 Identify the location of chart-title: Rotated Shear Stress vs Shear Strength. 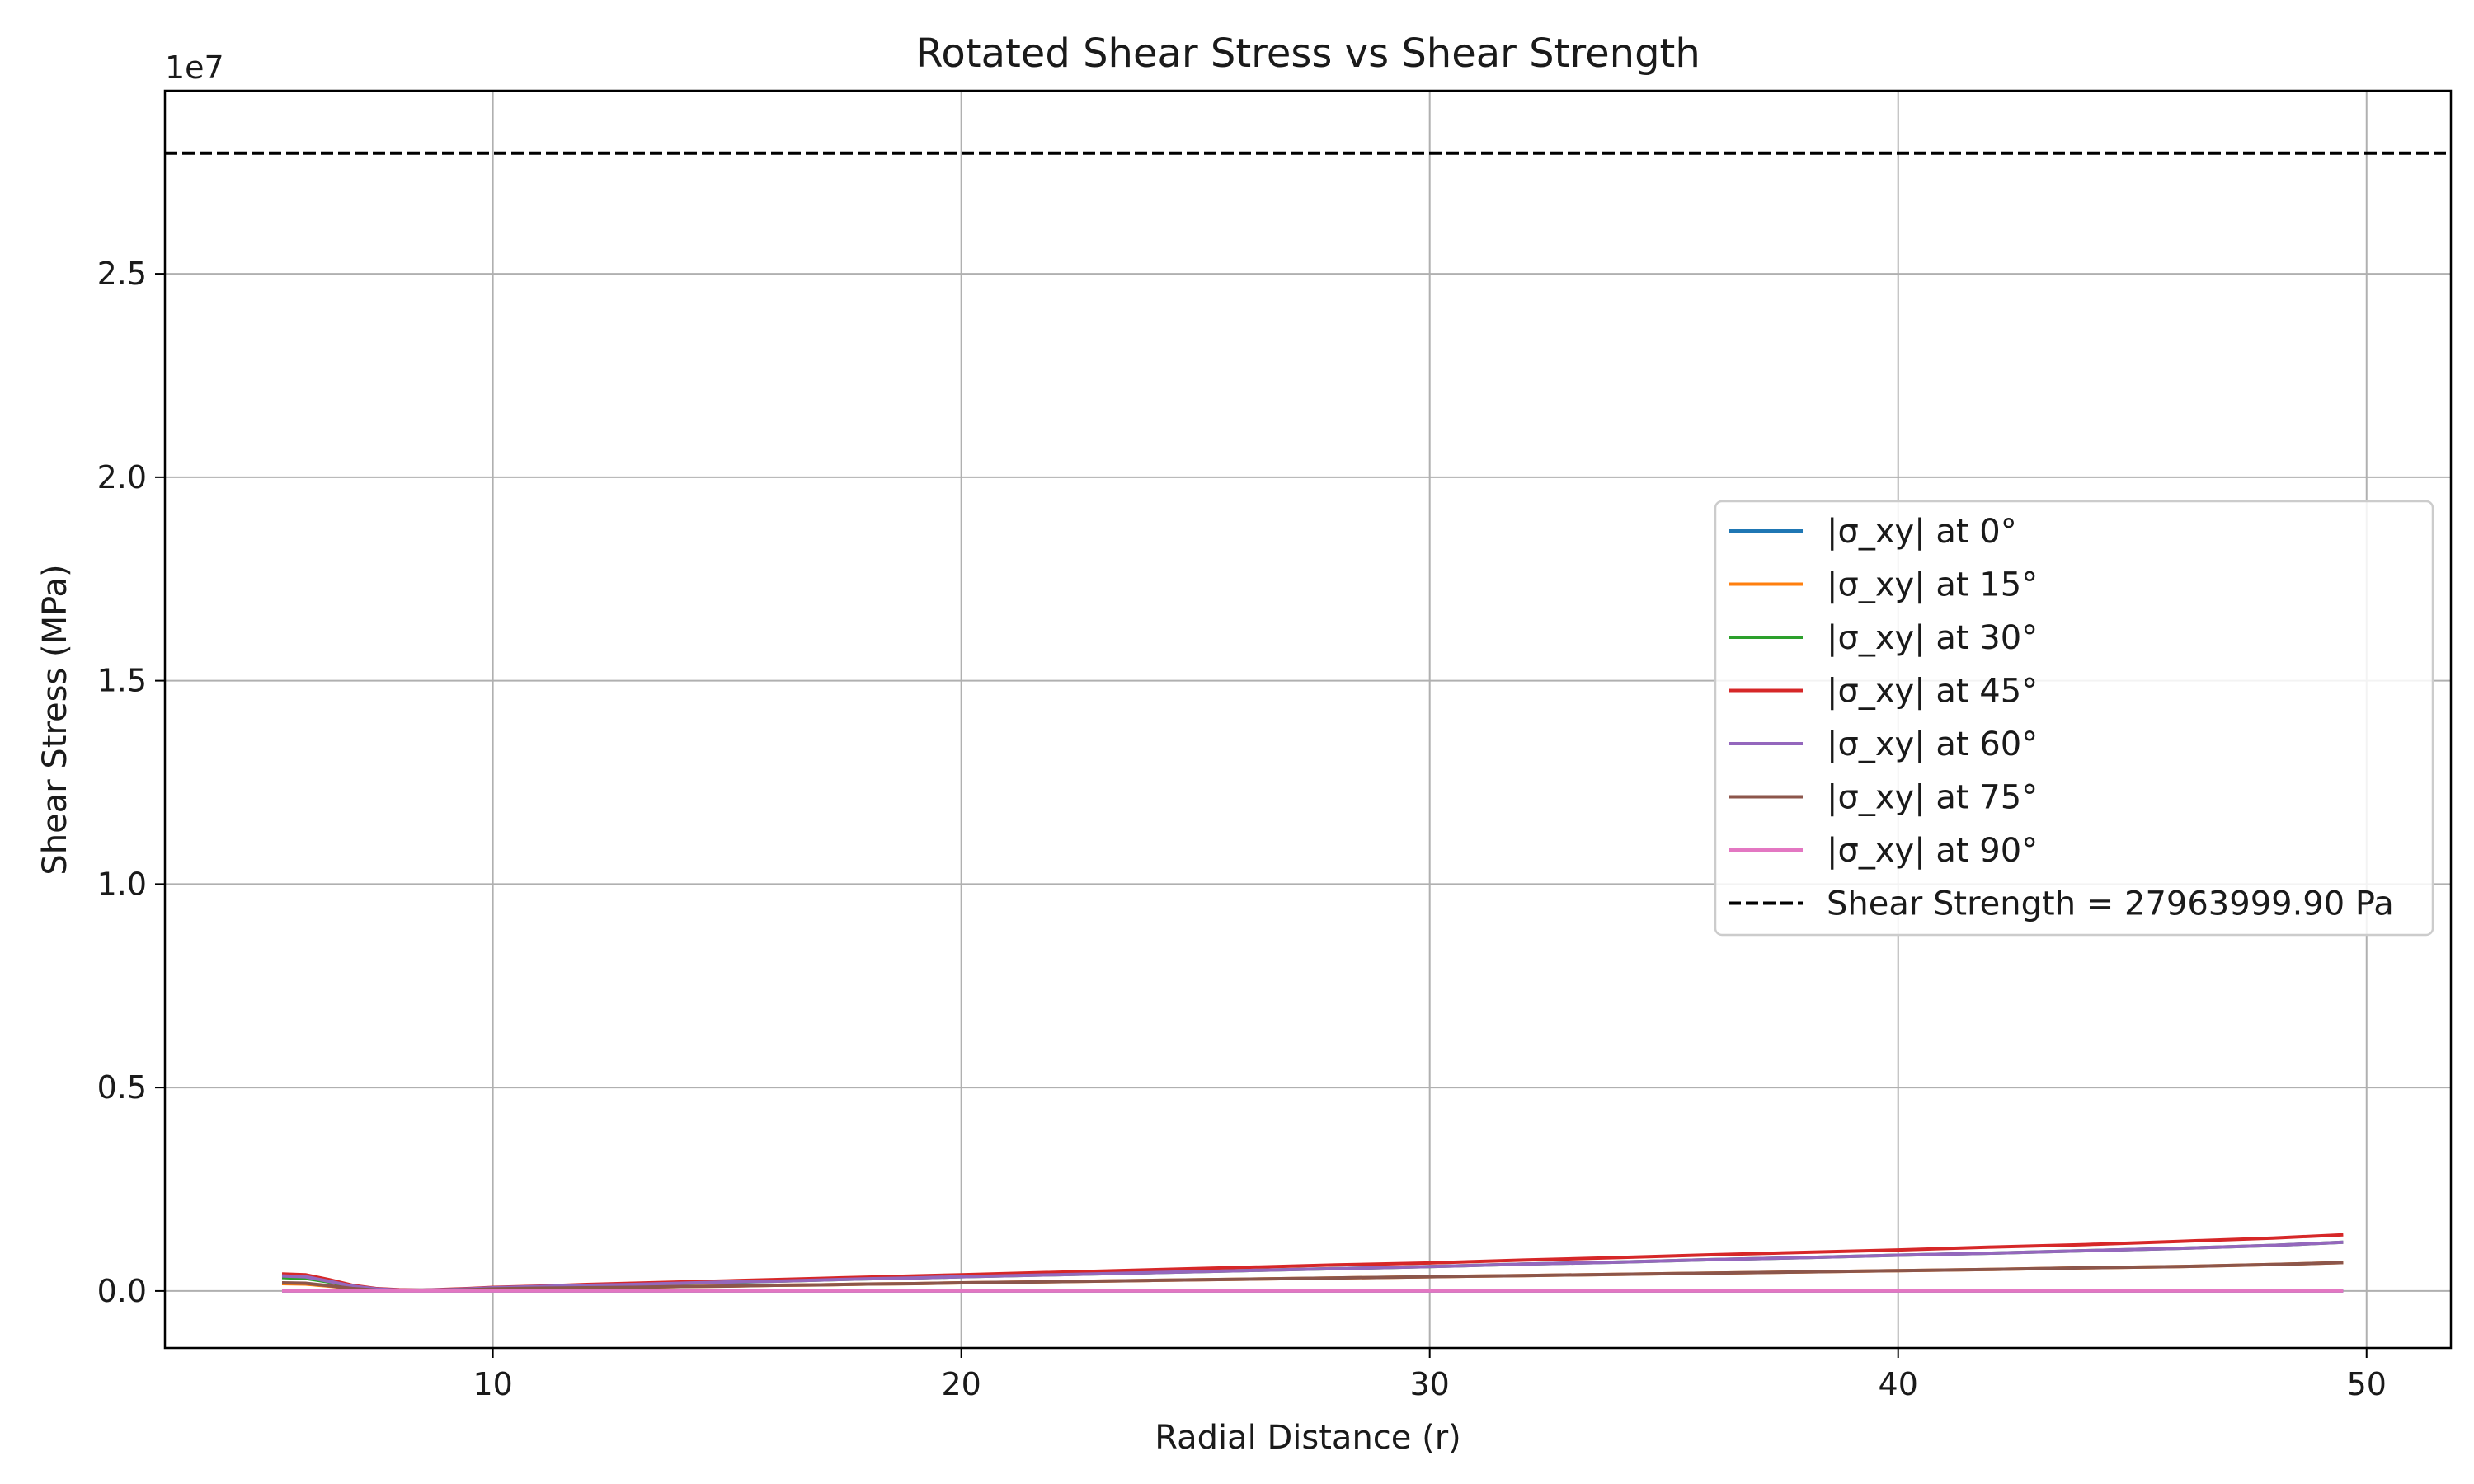
(1307, 54).